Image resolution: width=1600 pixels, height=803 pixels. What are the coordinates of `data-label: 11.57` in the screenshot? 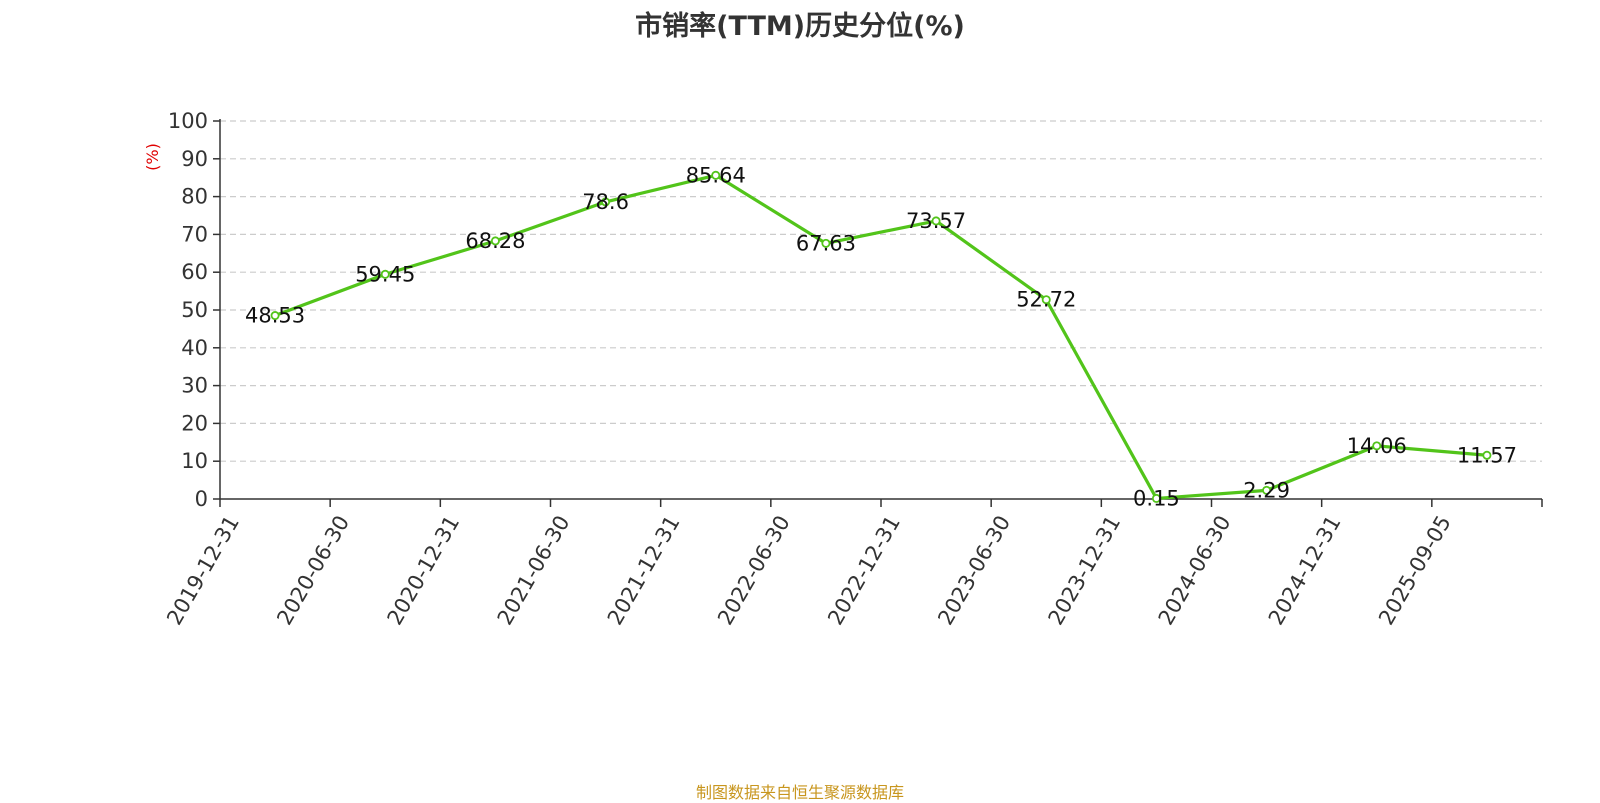 It's located at (1487, 455).